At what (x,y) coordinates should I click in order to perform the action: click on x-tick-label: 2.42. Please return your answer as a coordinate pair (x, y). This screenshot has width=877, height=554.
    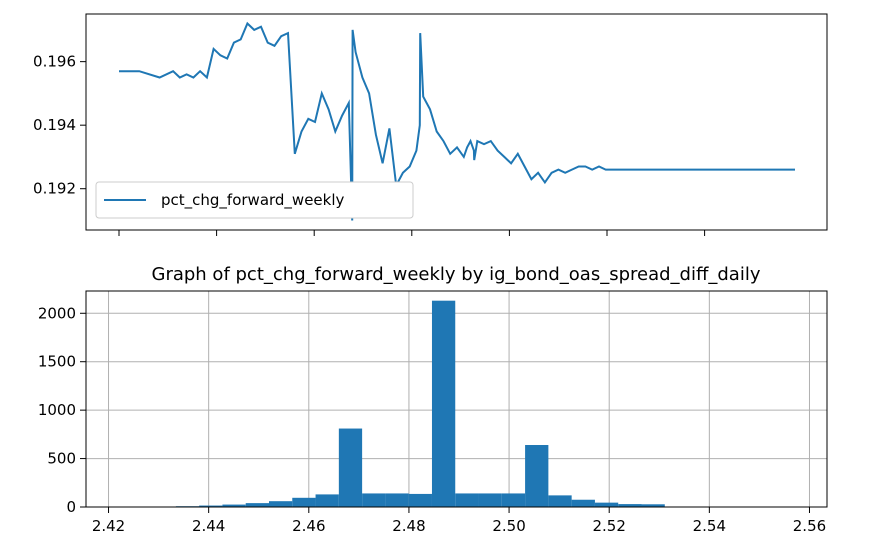
    Looking at the image, I should click on (108, 526).